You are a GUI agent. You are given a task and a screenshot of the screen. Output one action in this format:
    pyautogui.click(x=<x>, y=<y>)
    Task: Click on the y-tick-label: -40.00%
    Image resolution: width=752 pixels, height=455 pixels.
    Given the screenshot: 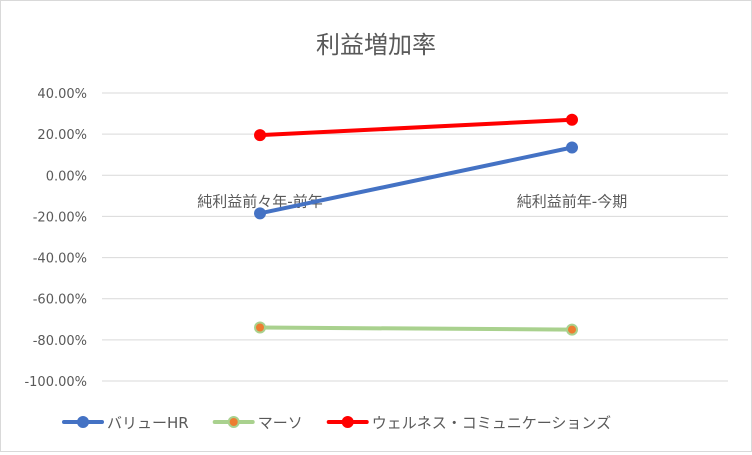 What is the action you would take?
    pyautogui.click(x=60, y=259)
    